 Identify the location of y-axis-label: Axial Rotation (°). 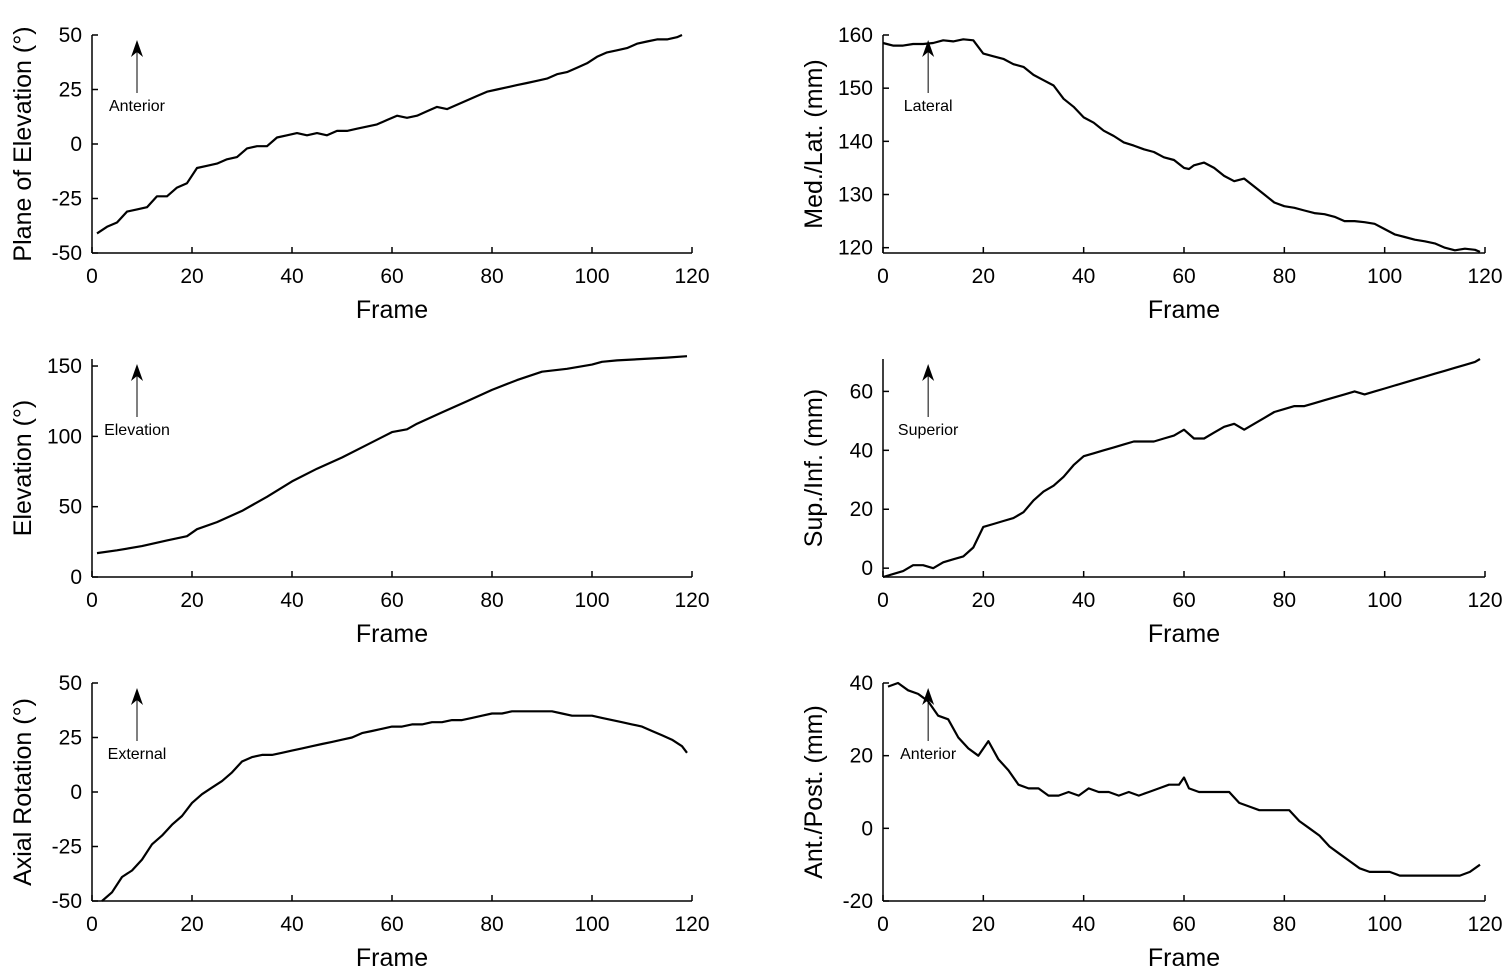
(23, 792).